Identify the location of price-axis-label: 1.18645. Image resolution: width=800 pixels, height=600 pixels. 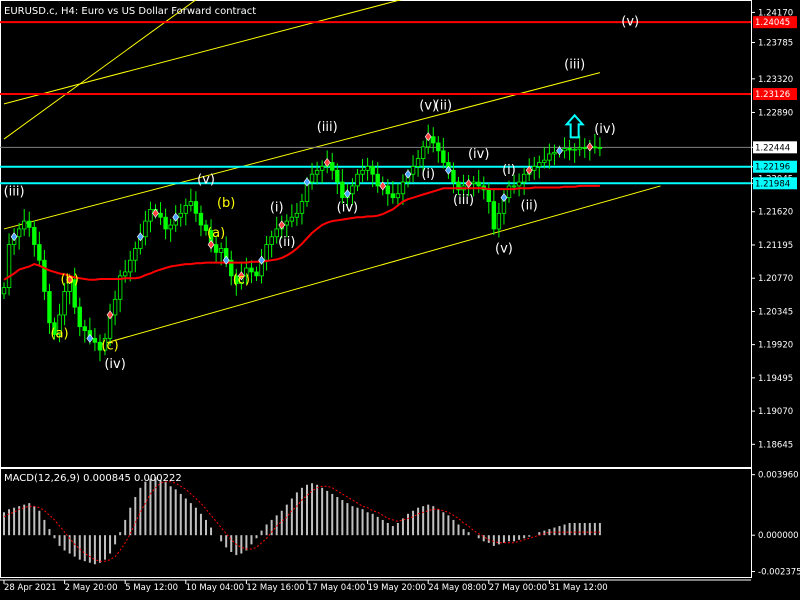
(775, 445).